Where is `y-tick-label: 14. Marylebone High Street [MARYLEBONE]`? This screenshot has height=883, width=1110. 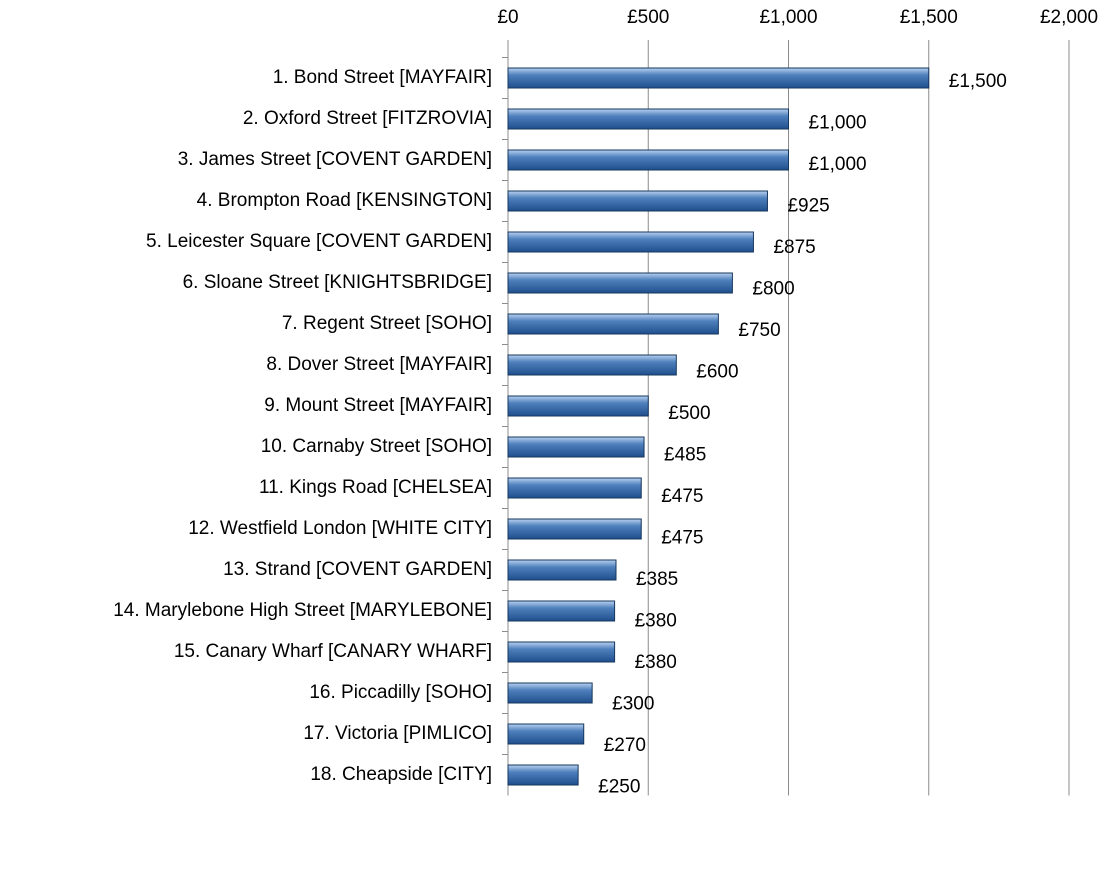
y-tick-label: 14. Marylebone High Street [MARYLEBONE] is located at coordinates (302, 610).